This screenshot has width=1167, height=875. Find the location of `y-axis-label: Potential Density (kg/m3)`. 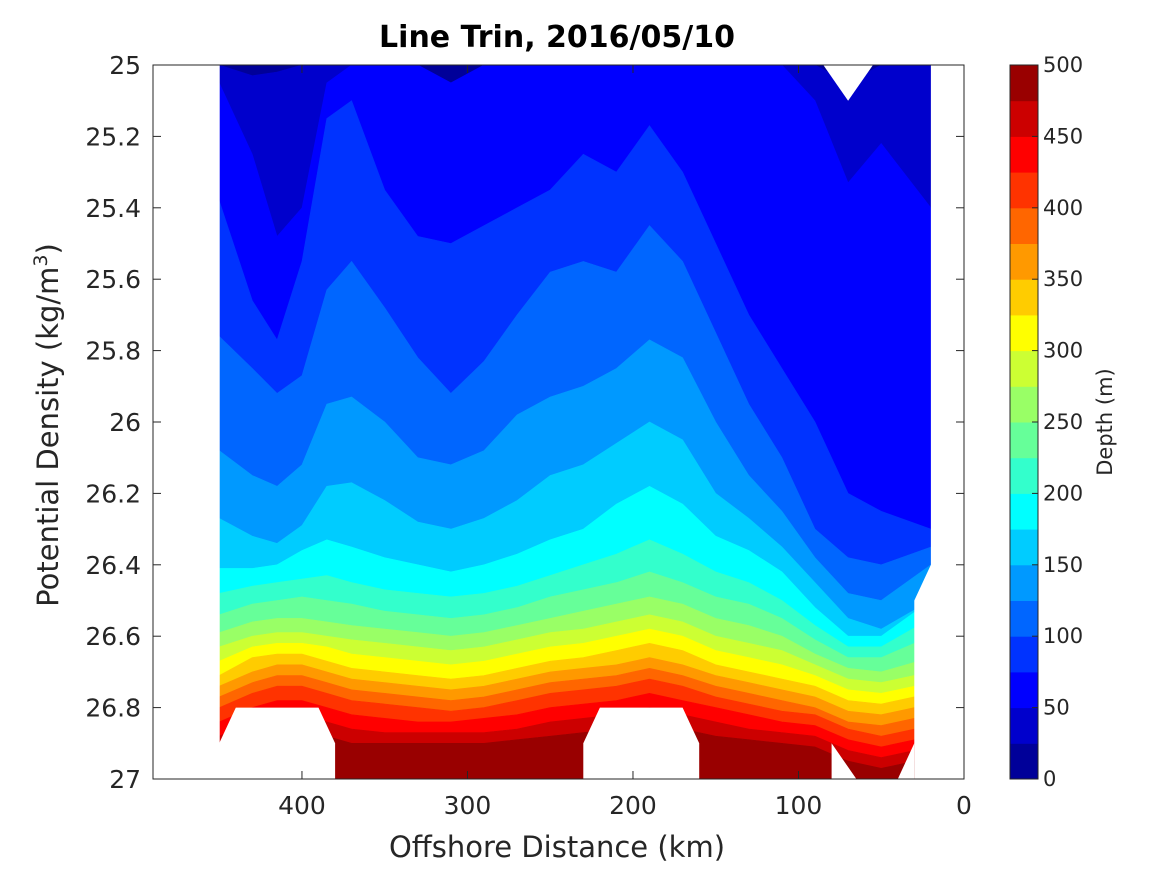

y-axis-label: Potential Density (kg/m3) is located at coordinates (47, 425).